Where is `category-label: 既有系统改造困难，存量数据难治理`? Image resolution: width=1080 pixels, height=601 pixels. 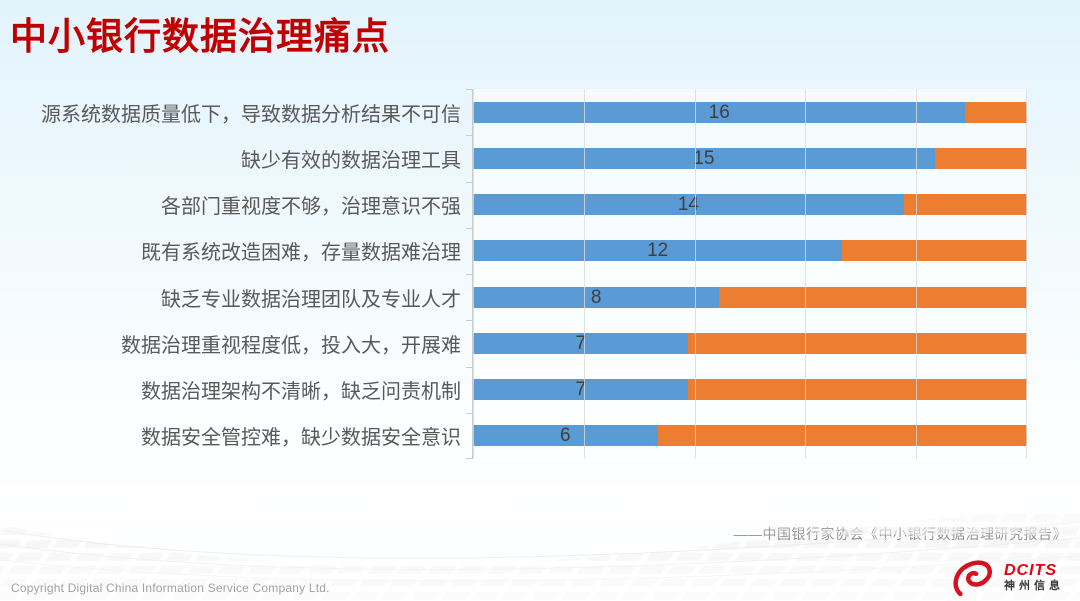
category-label: 既有系统改造困难，存量数据难治理 is located at coordinates (301, 253).